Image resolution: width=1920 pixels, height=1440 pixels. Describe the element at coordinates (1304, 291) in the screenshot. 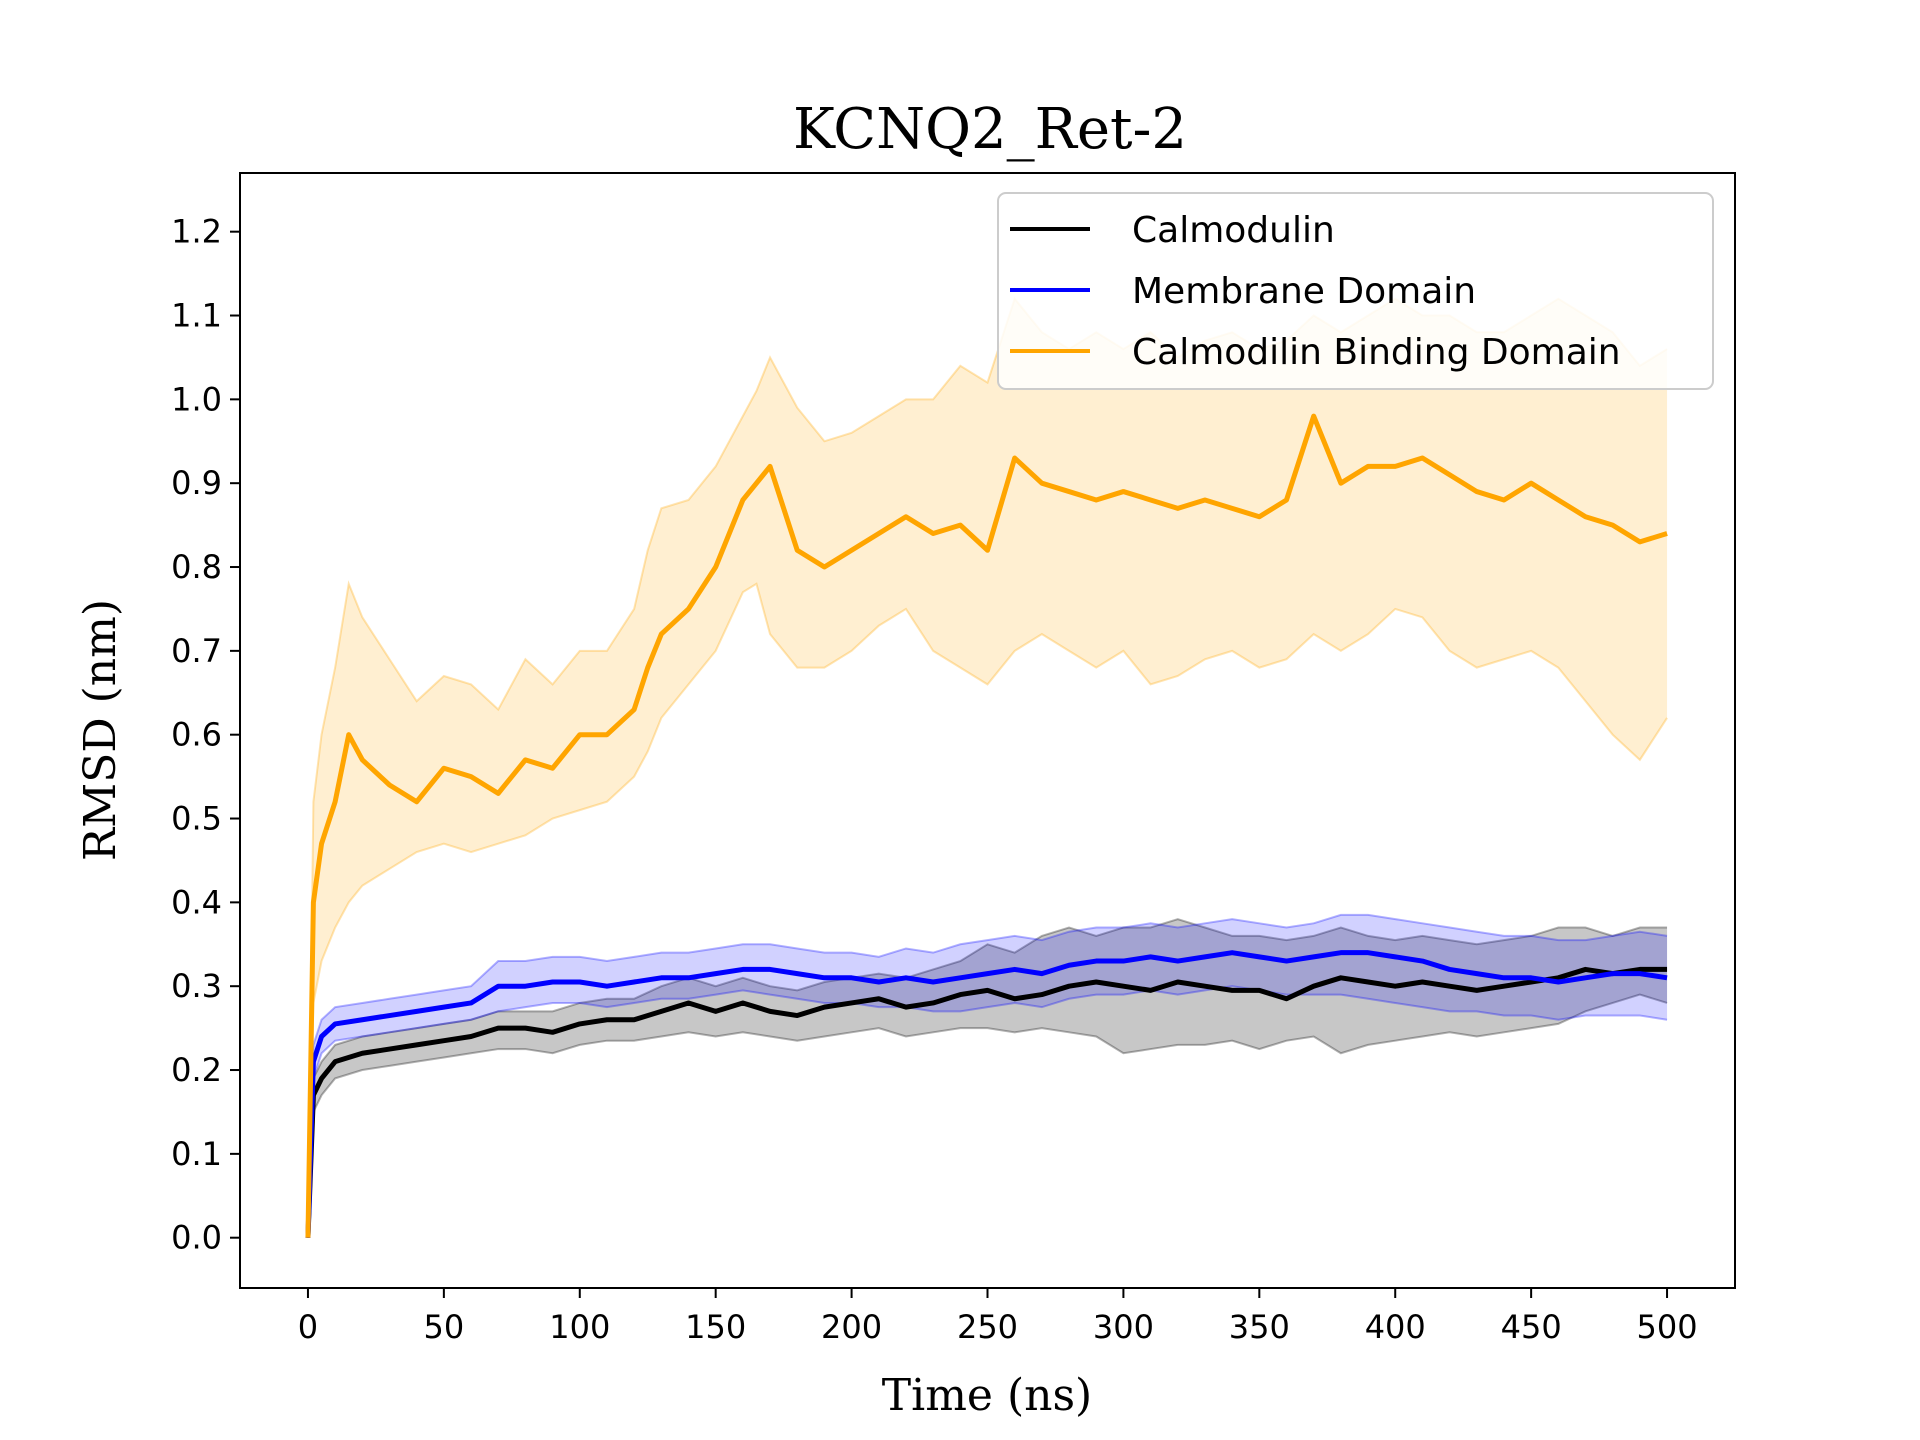

I see `legend-label-membrane-domain: Membrane Domain` at that location.